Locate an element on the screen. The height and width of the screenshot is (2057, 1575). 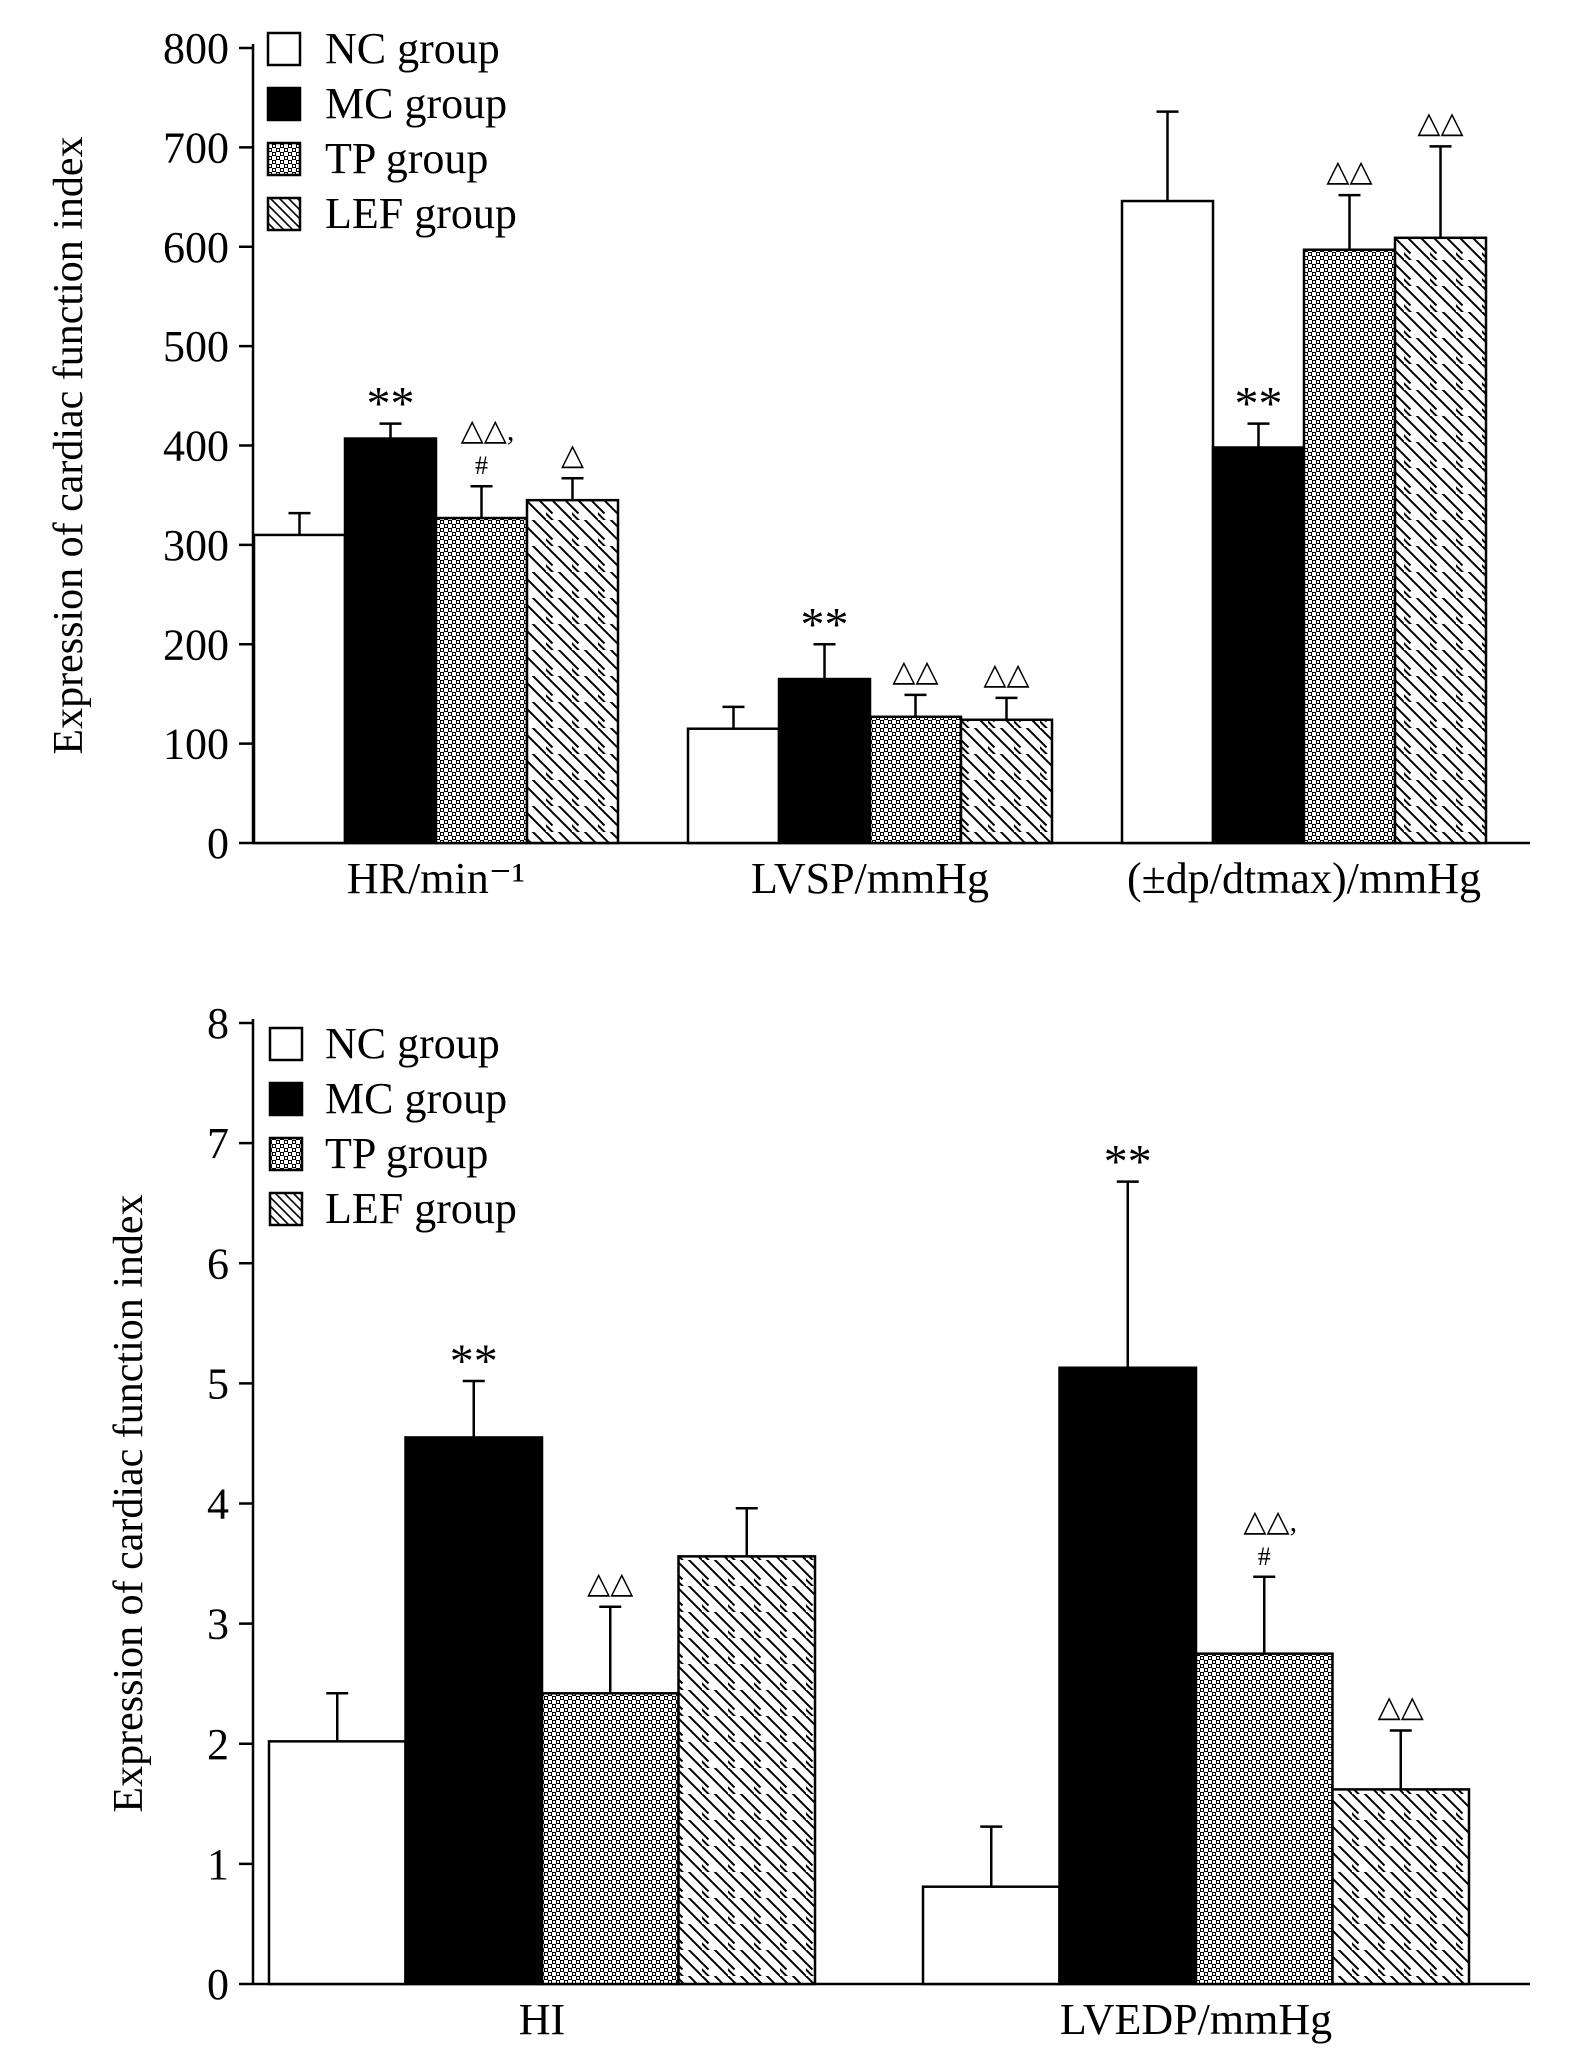
y-tick-label: 800 is located at coordinates (196, 48).